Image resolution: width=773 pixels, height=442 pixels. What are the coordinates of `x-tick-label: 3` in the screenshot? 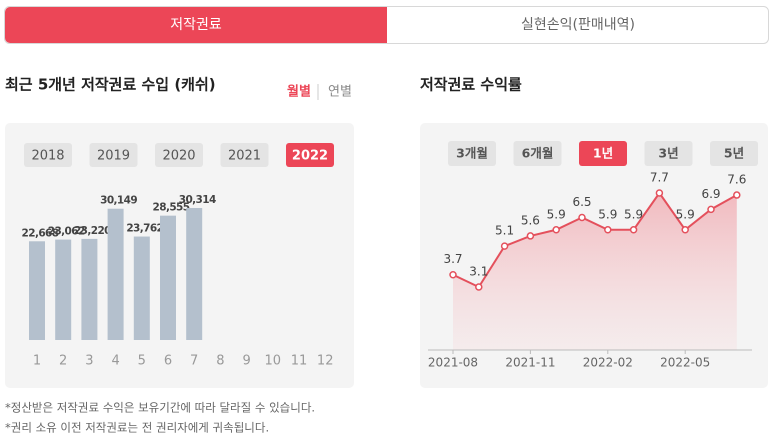 It's located at (89, 361).